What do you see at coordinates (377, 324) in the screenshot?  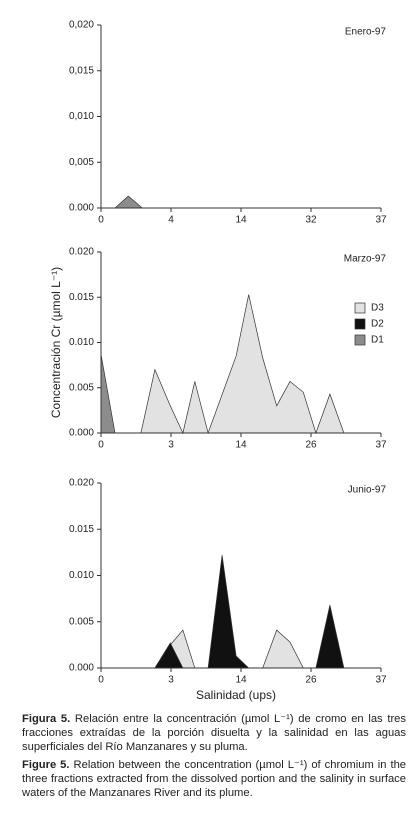 I see `legend-label: D2` at bounding box center [377, 324].